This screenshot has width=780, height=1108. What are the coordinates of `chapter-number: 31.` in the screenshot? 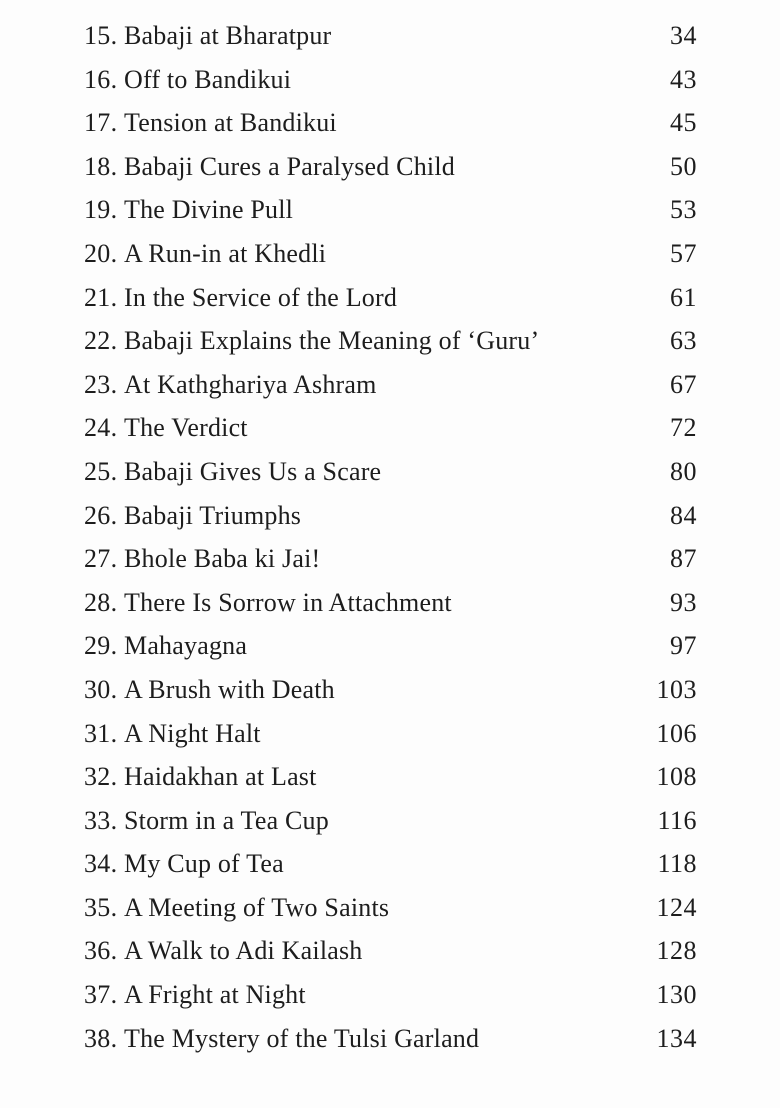 It's located at (101, 733).